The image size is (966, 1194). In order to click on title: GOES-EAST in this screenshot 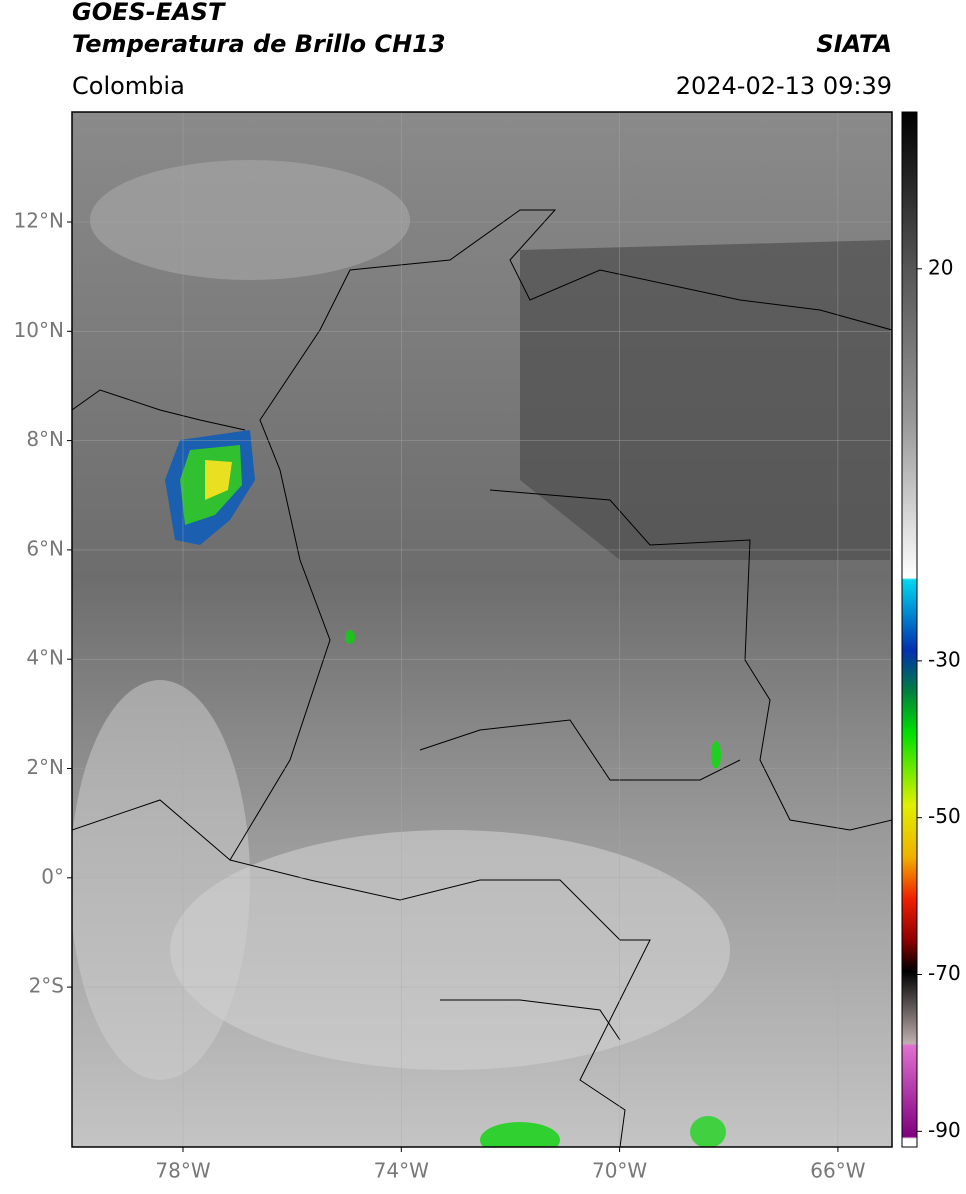, I will do `click(149, 13)`.